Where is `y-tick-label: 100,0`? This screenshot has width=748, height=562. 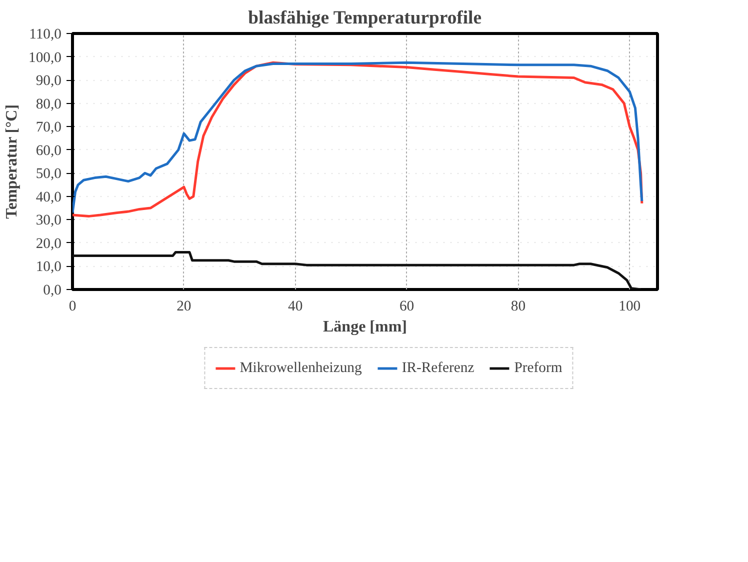
y-tick-label: 100,0 is located at coordinates (45, 58).